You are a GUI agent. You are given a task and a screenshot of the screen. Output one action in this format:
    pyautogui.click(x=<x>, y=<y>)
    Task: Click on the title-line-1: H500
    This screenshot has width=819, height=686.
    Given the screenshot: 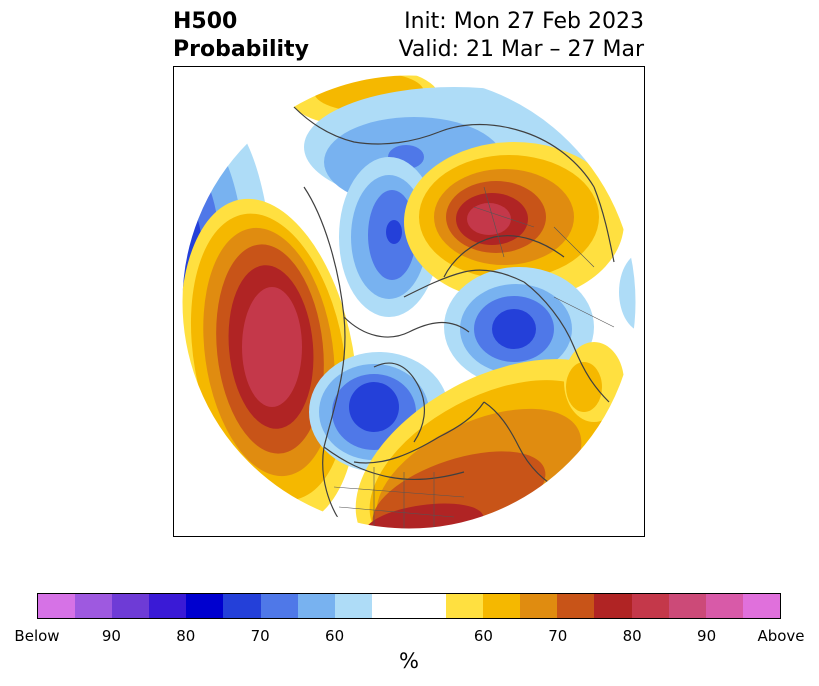 What is the action you would take?
    pyautogui.click(x=205, y=21)
    